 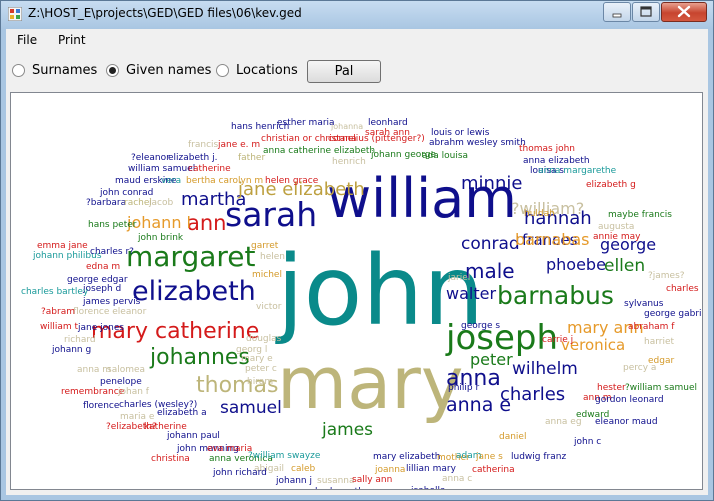 I want to click on cloud-word: louisa s, so click(x=547, y=171).